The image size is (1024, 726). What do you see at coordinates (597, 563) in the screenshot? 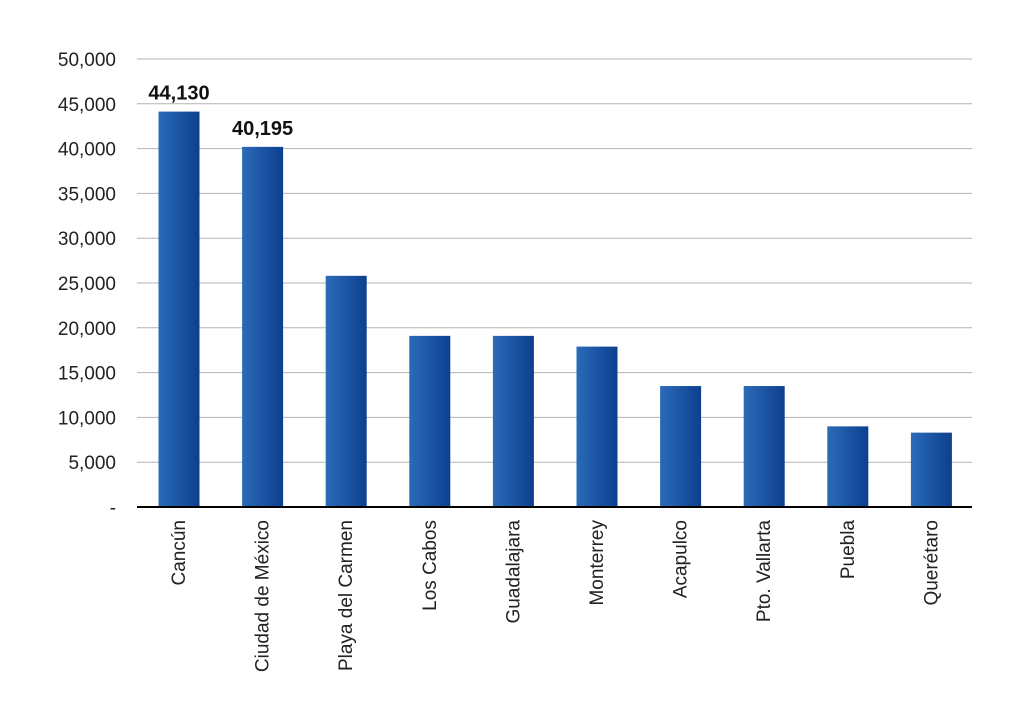
I see `x-category-label: Monterrey` at bounding box center [597, 563].